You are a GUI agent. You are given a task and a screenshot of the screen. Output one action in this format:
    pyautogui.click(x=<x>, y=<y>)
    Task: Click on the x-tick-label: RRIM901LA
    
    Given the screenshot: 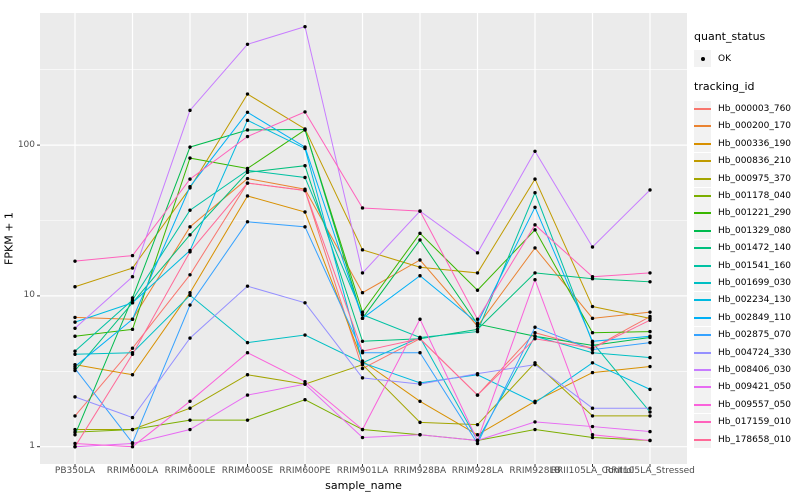 What is the action you would take?
    pyautogui.click(x=362, y=471)
    